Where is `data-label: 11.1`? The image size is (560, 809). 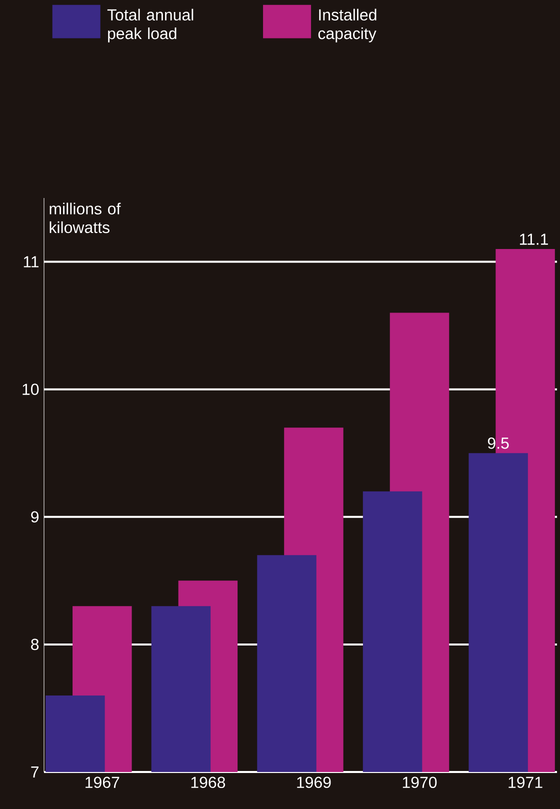
data-label: 11.1 is located at coordinates (534, 239).